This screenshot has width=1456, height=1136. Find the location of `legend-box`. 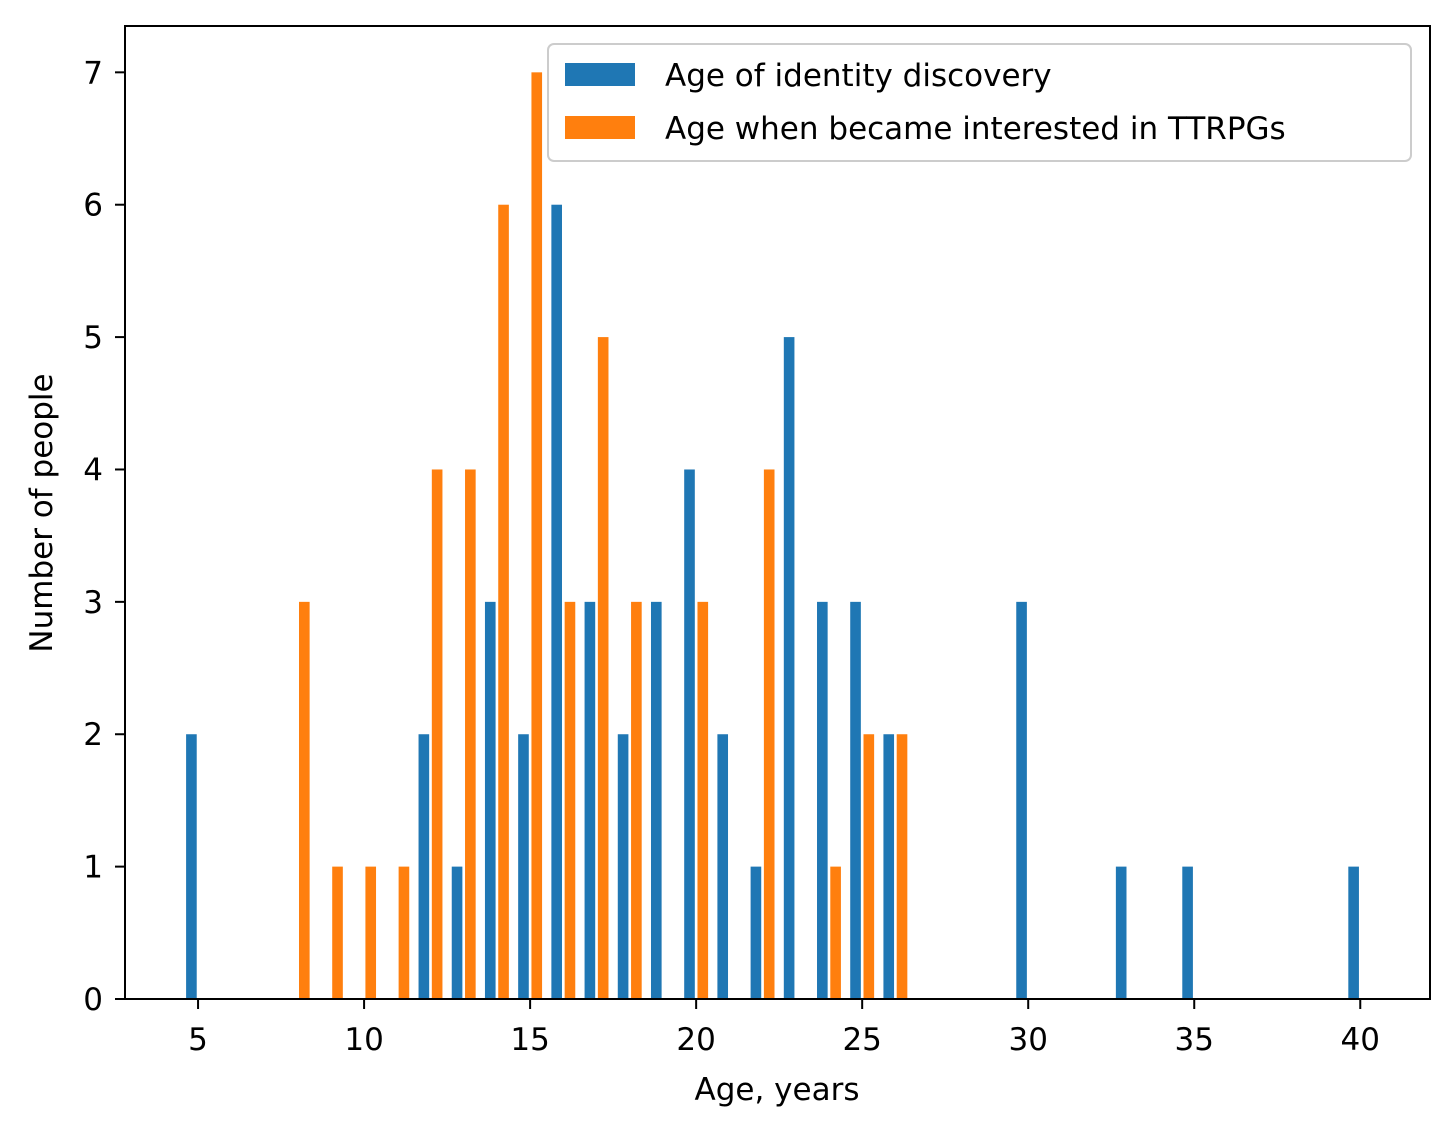

legend-box is located at coordinates (979, 102).